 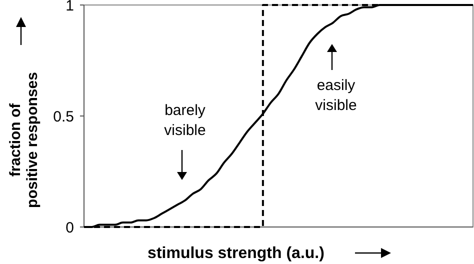 I want to click on y-tick-label: 0, so click(x=70, y=227).